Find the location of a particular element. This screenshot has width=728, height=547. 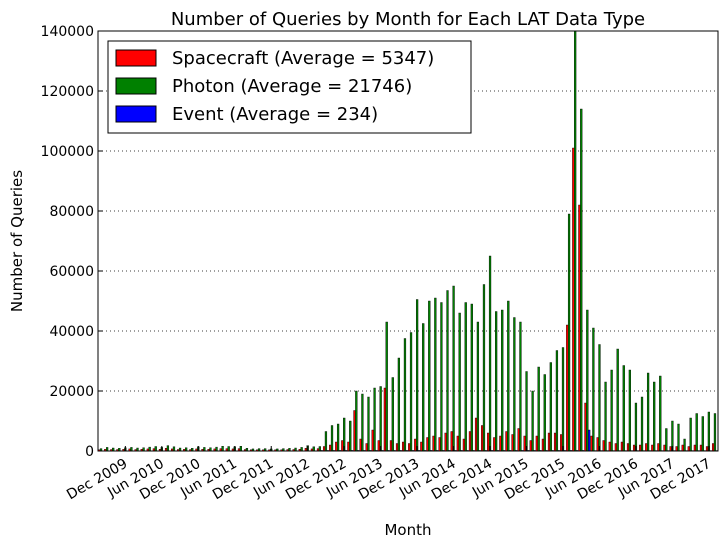

x-axis-label: Month is located at coordinates (407, 530).